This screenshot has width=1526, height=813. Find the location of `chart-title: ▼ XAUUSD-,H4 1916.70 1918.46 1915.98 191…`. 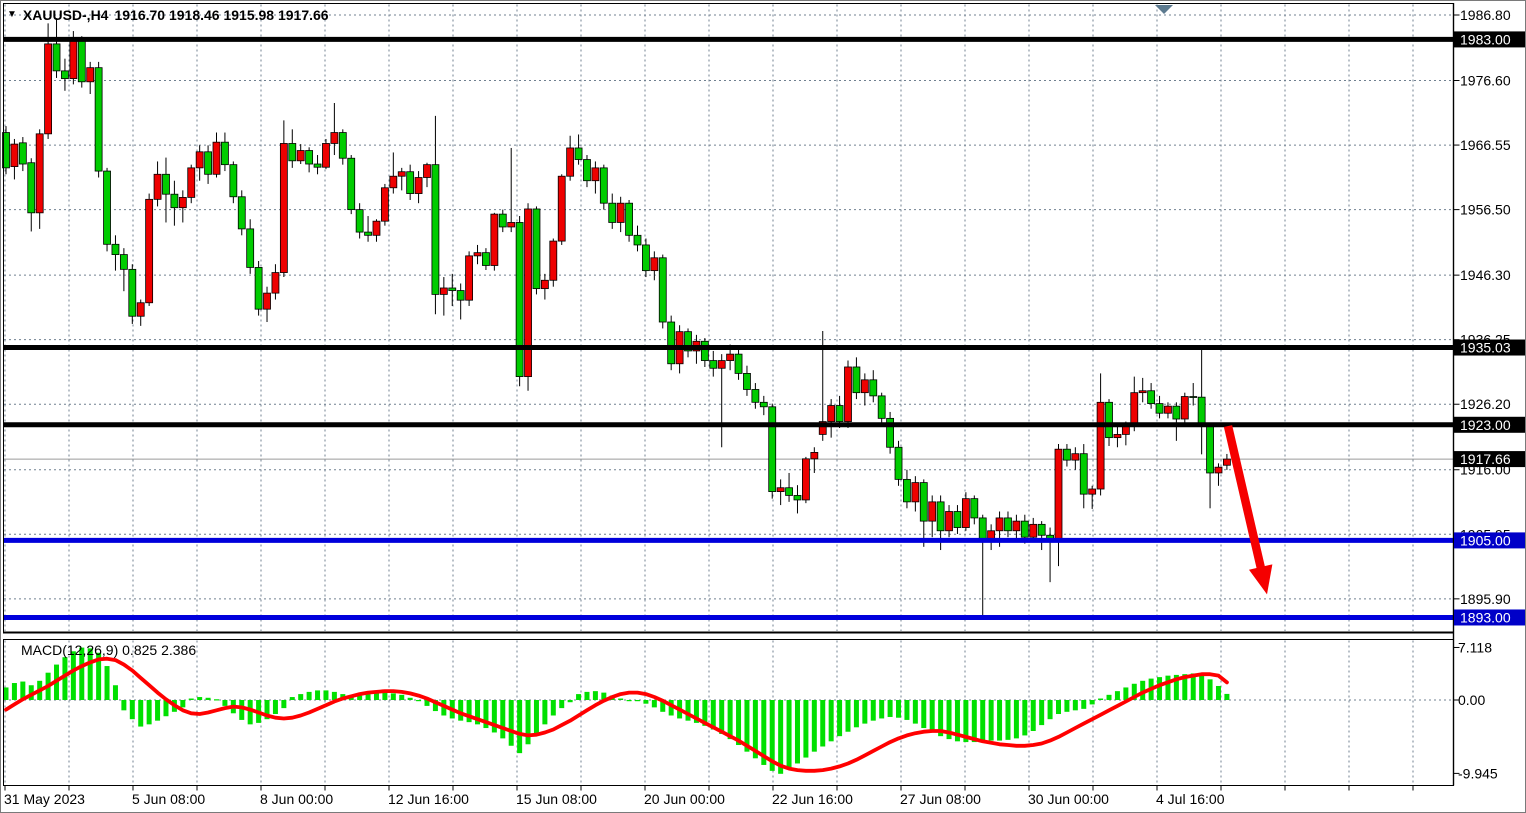

chart-title: ▼ XAUUSD-,H4 1916.70 1918.46 1915.98 191… is located at coordinates (168, 15).